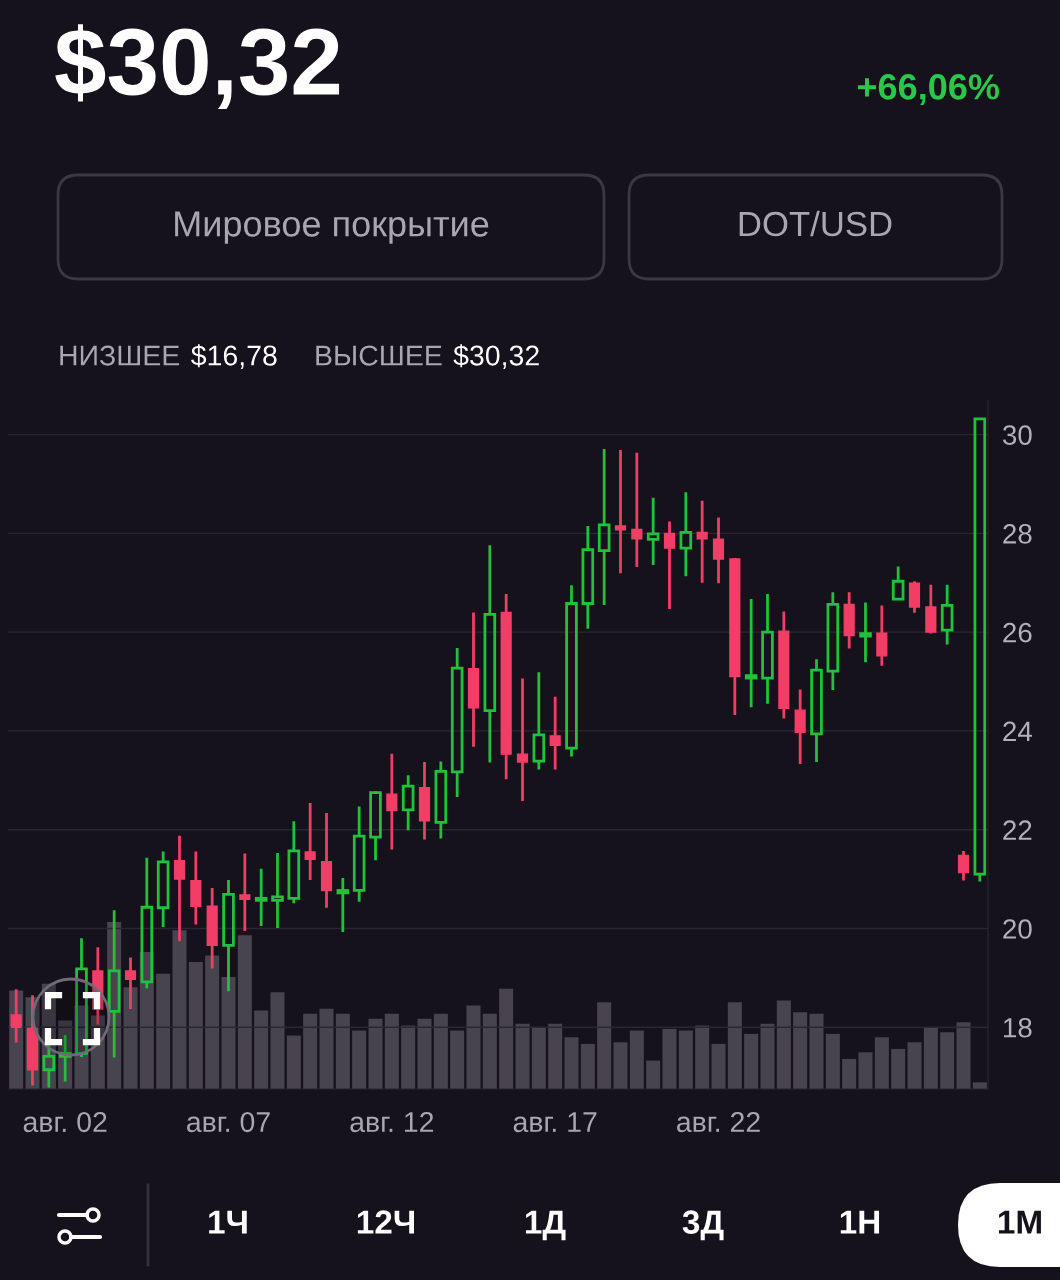  What do you see at coordinates (234, 357) in the screenshot?
I see `text: $16,78` at bounding box center [234, 357].